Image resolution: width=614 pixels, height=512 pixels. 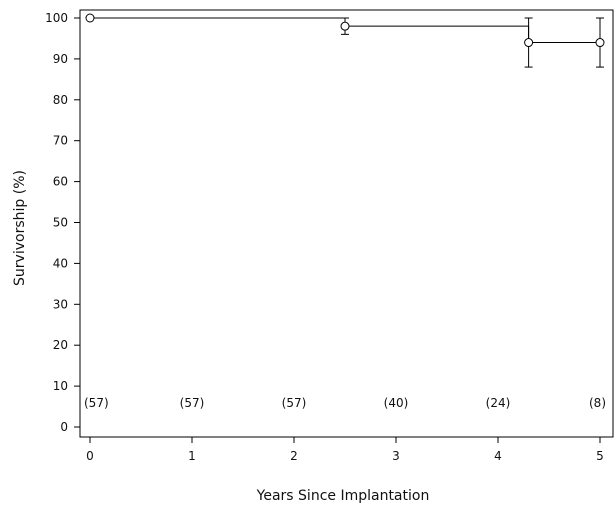 I want to click on y-tick-label: 30, so click(x=60, y=304).